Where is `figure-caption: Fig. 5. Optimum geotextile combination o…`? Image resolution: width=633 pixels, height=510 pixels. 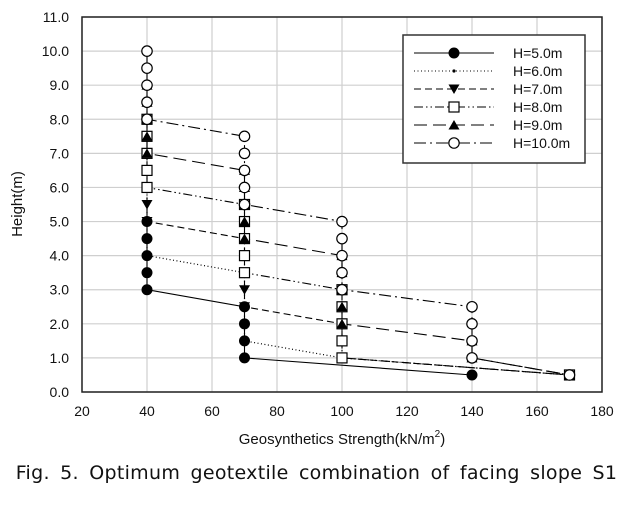
figure-caption: Fig. 5. Optimum geotextile combination o… is located at coordinates (316, 473).